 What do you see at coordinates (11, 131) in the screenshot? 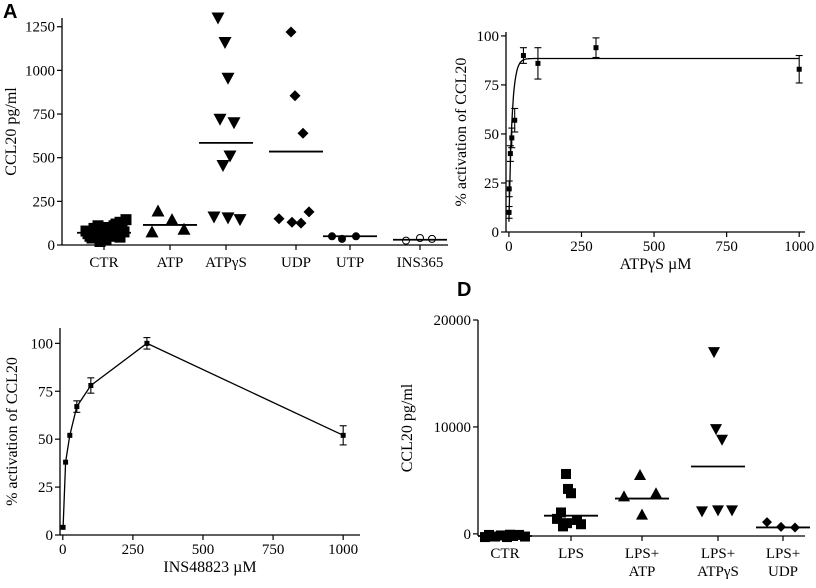
I see `y-axis-label: CCL20 pg/ml` at bounding box center [11, 131].